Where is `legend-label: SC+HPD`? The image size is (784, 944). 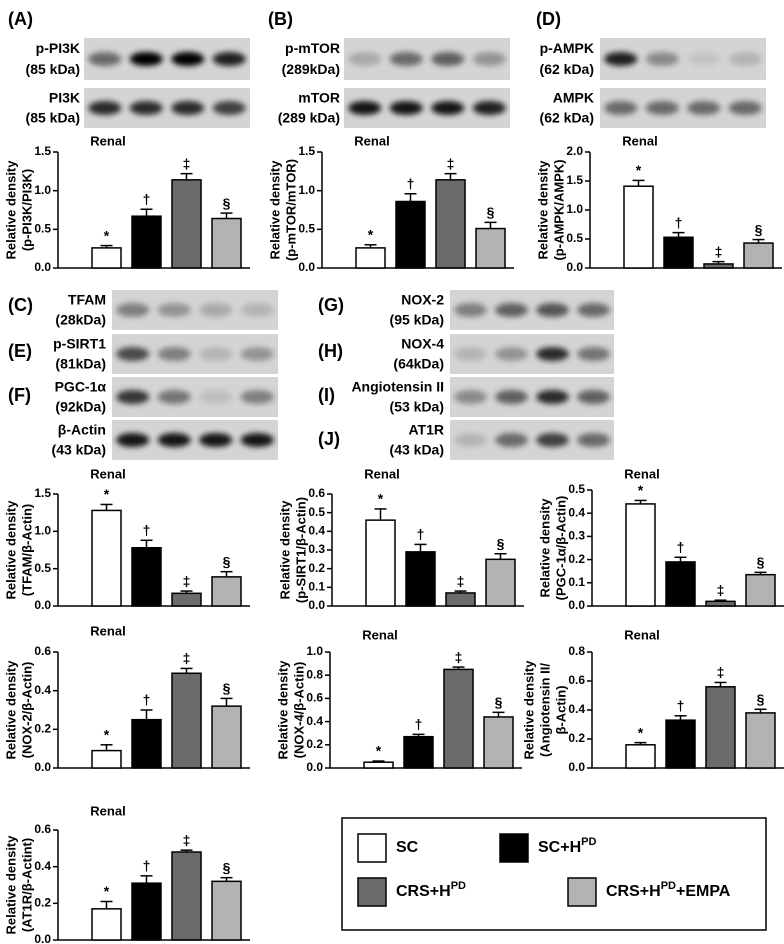
legend-label: SC+HPD is located at coordinates (567, 846).